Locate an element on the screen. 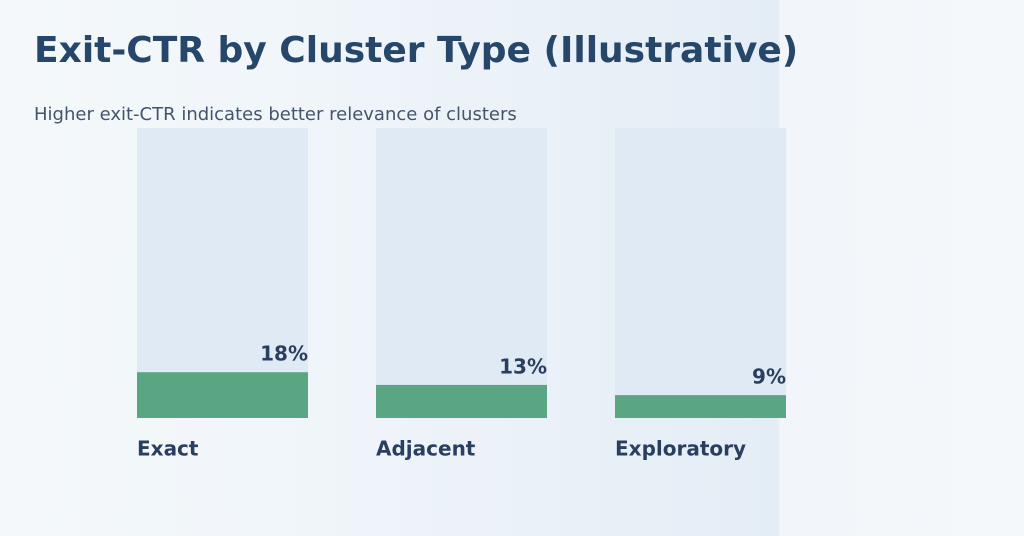  value-label: 18% is located at coordinates (284, 354).